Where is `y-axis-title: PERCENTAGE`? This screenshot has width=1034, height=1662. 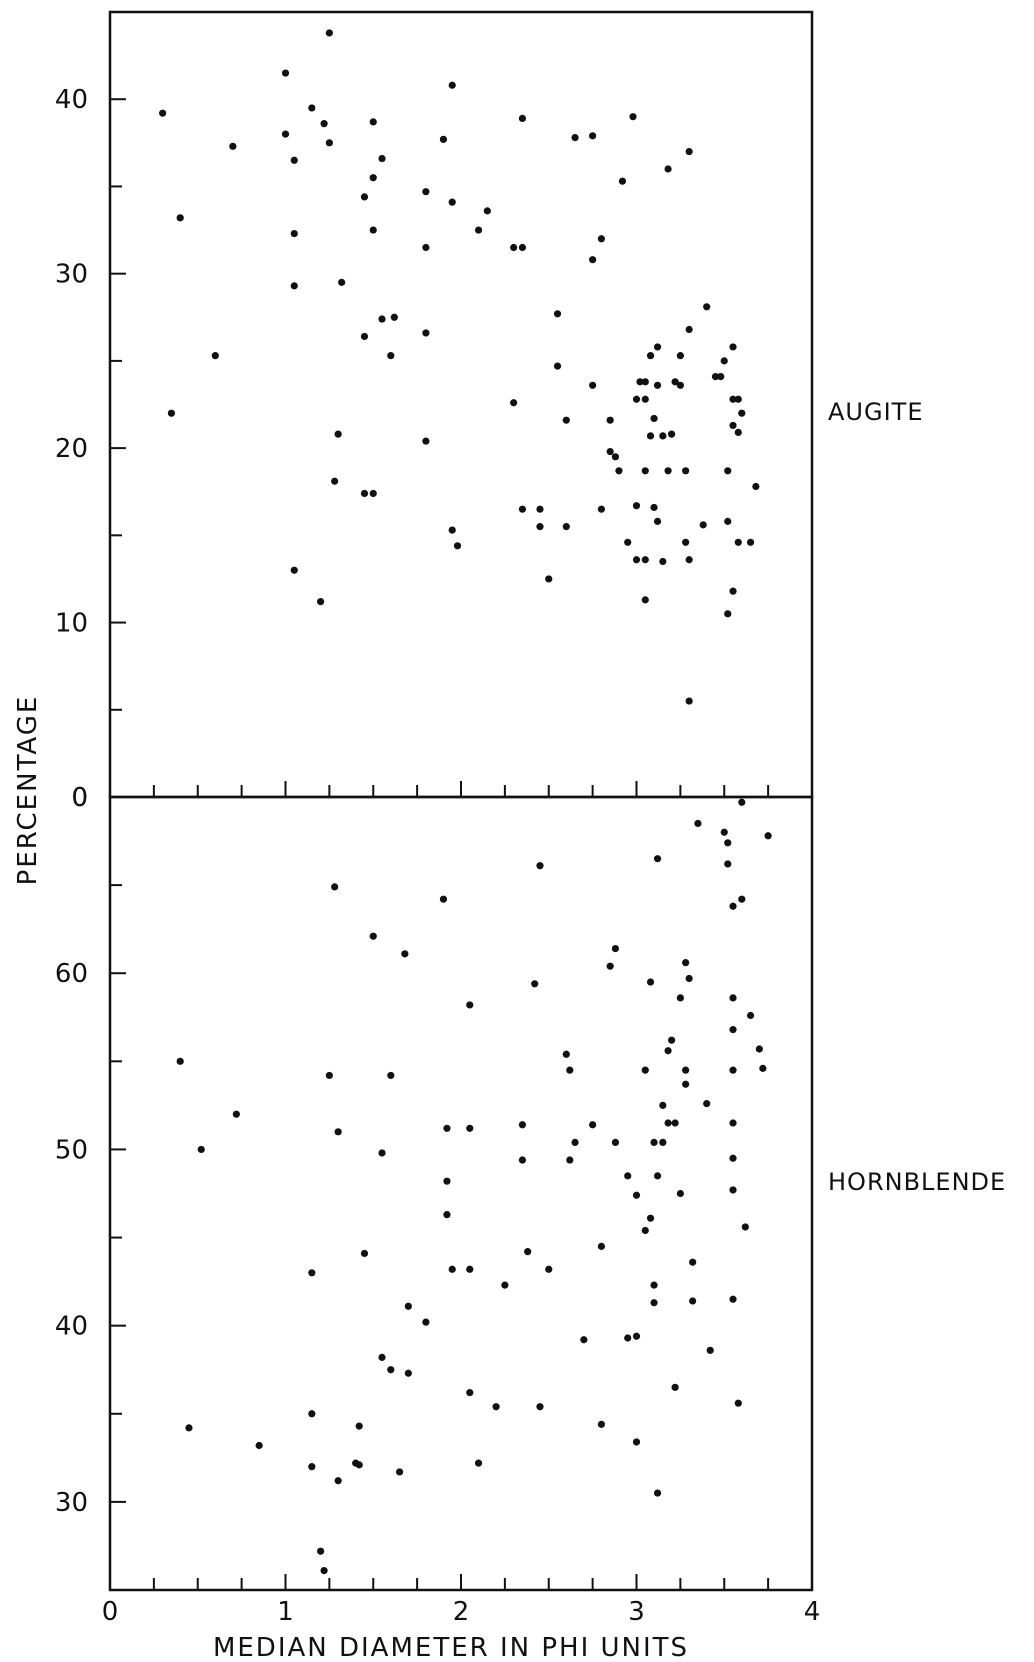
y-axis-title: PERCENTAGE is located at coordinates (28, 790).